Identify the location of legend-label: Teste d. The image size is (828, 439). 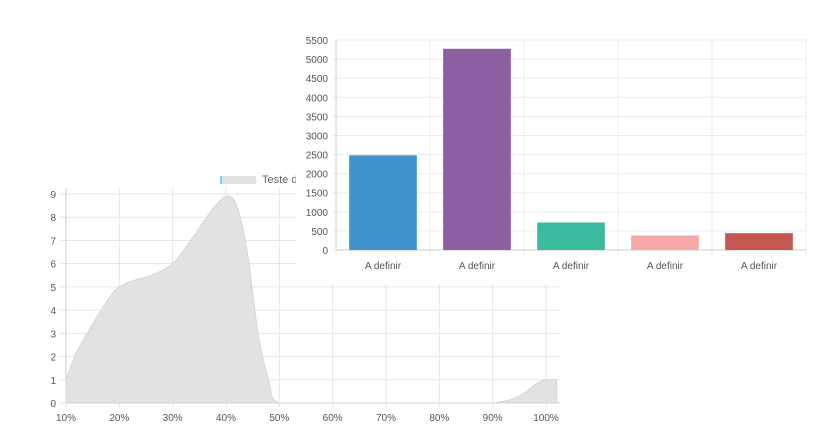
(280, 180).